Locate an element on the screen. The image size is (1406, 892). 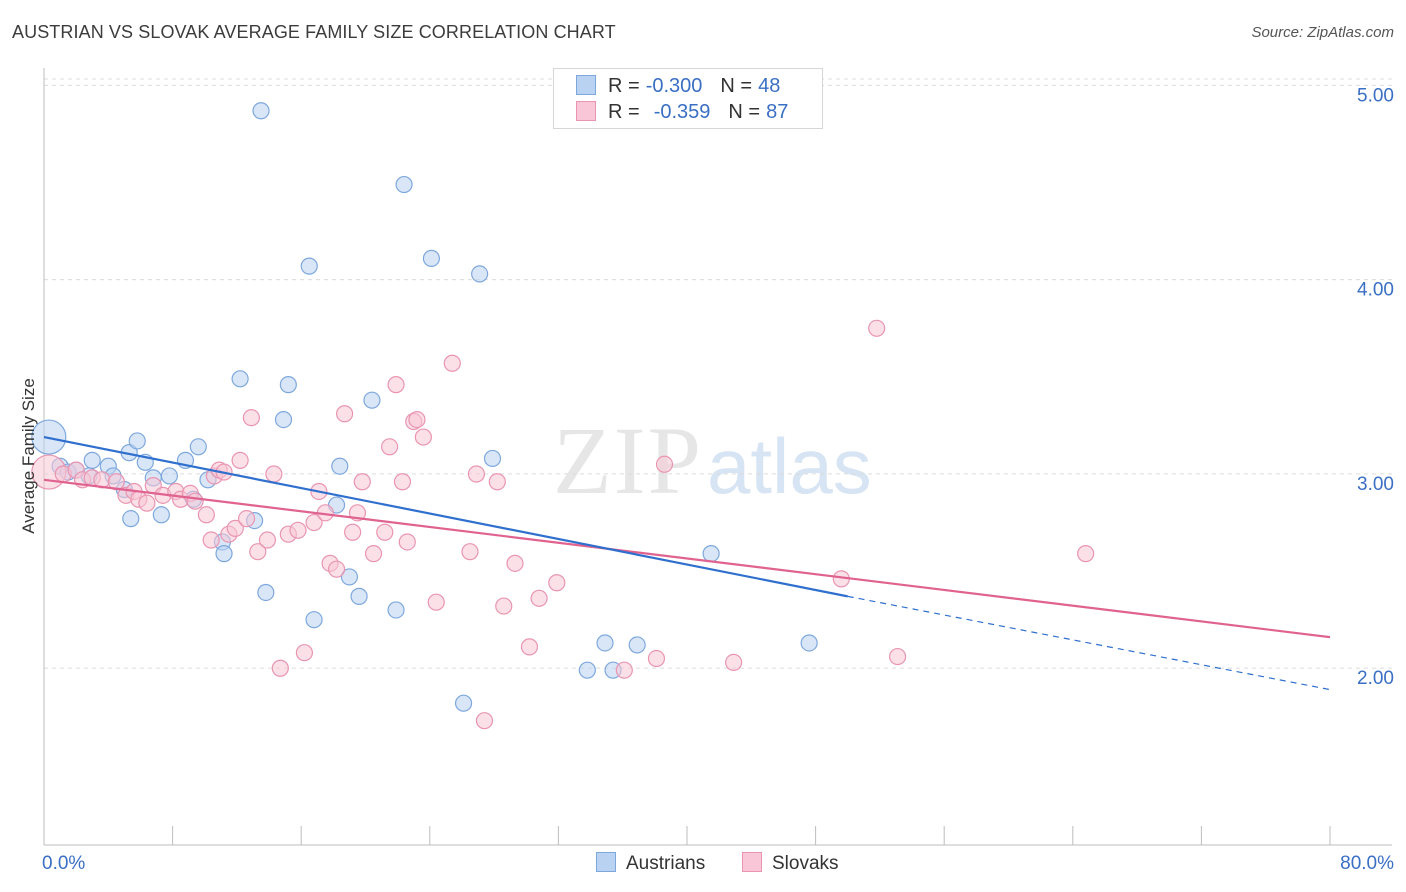
austrians-trend-line is located at coordinates (445, 516).